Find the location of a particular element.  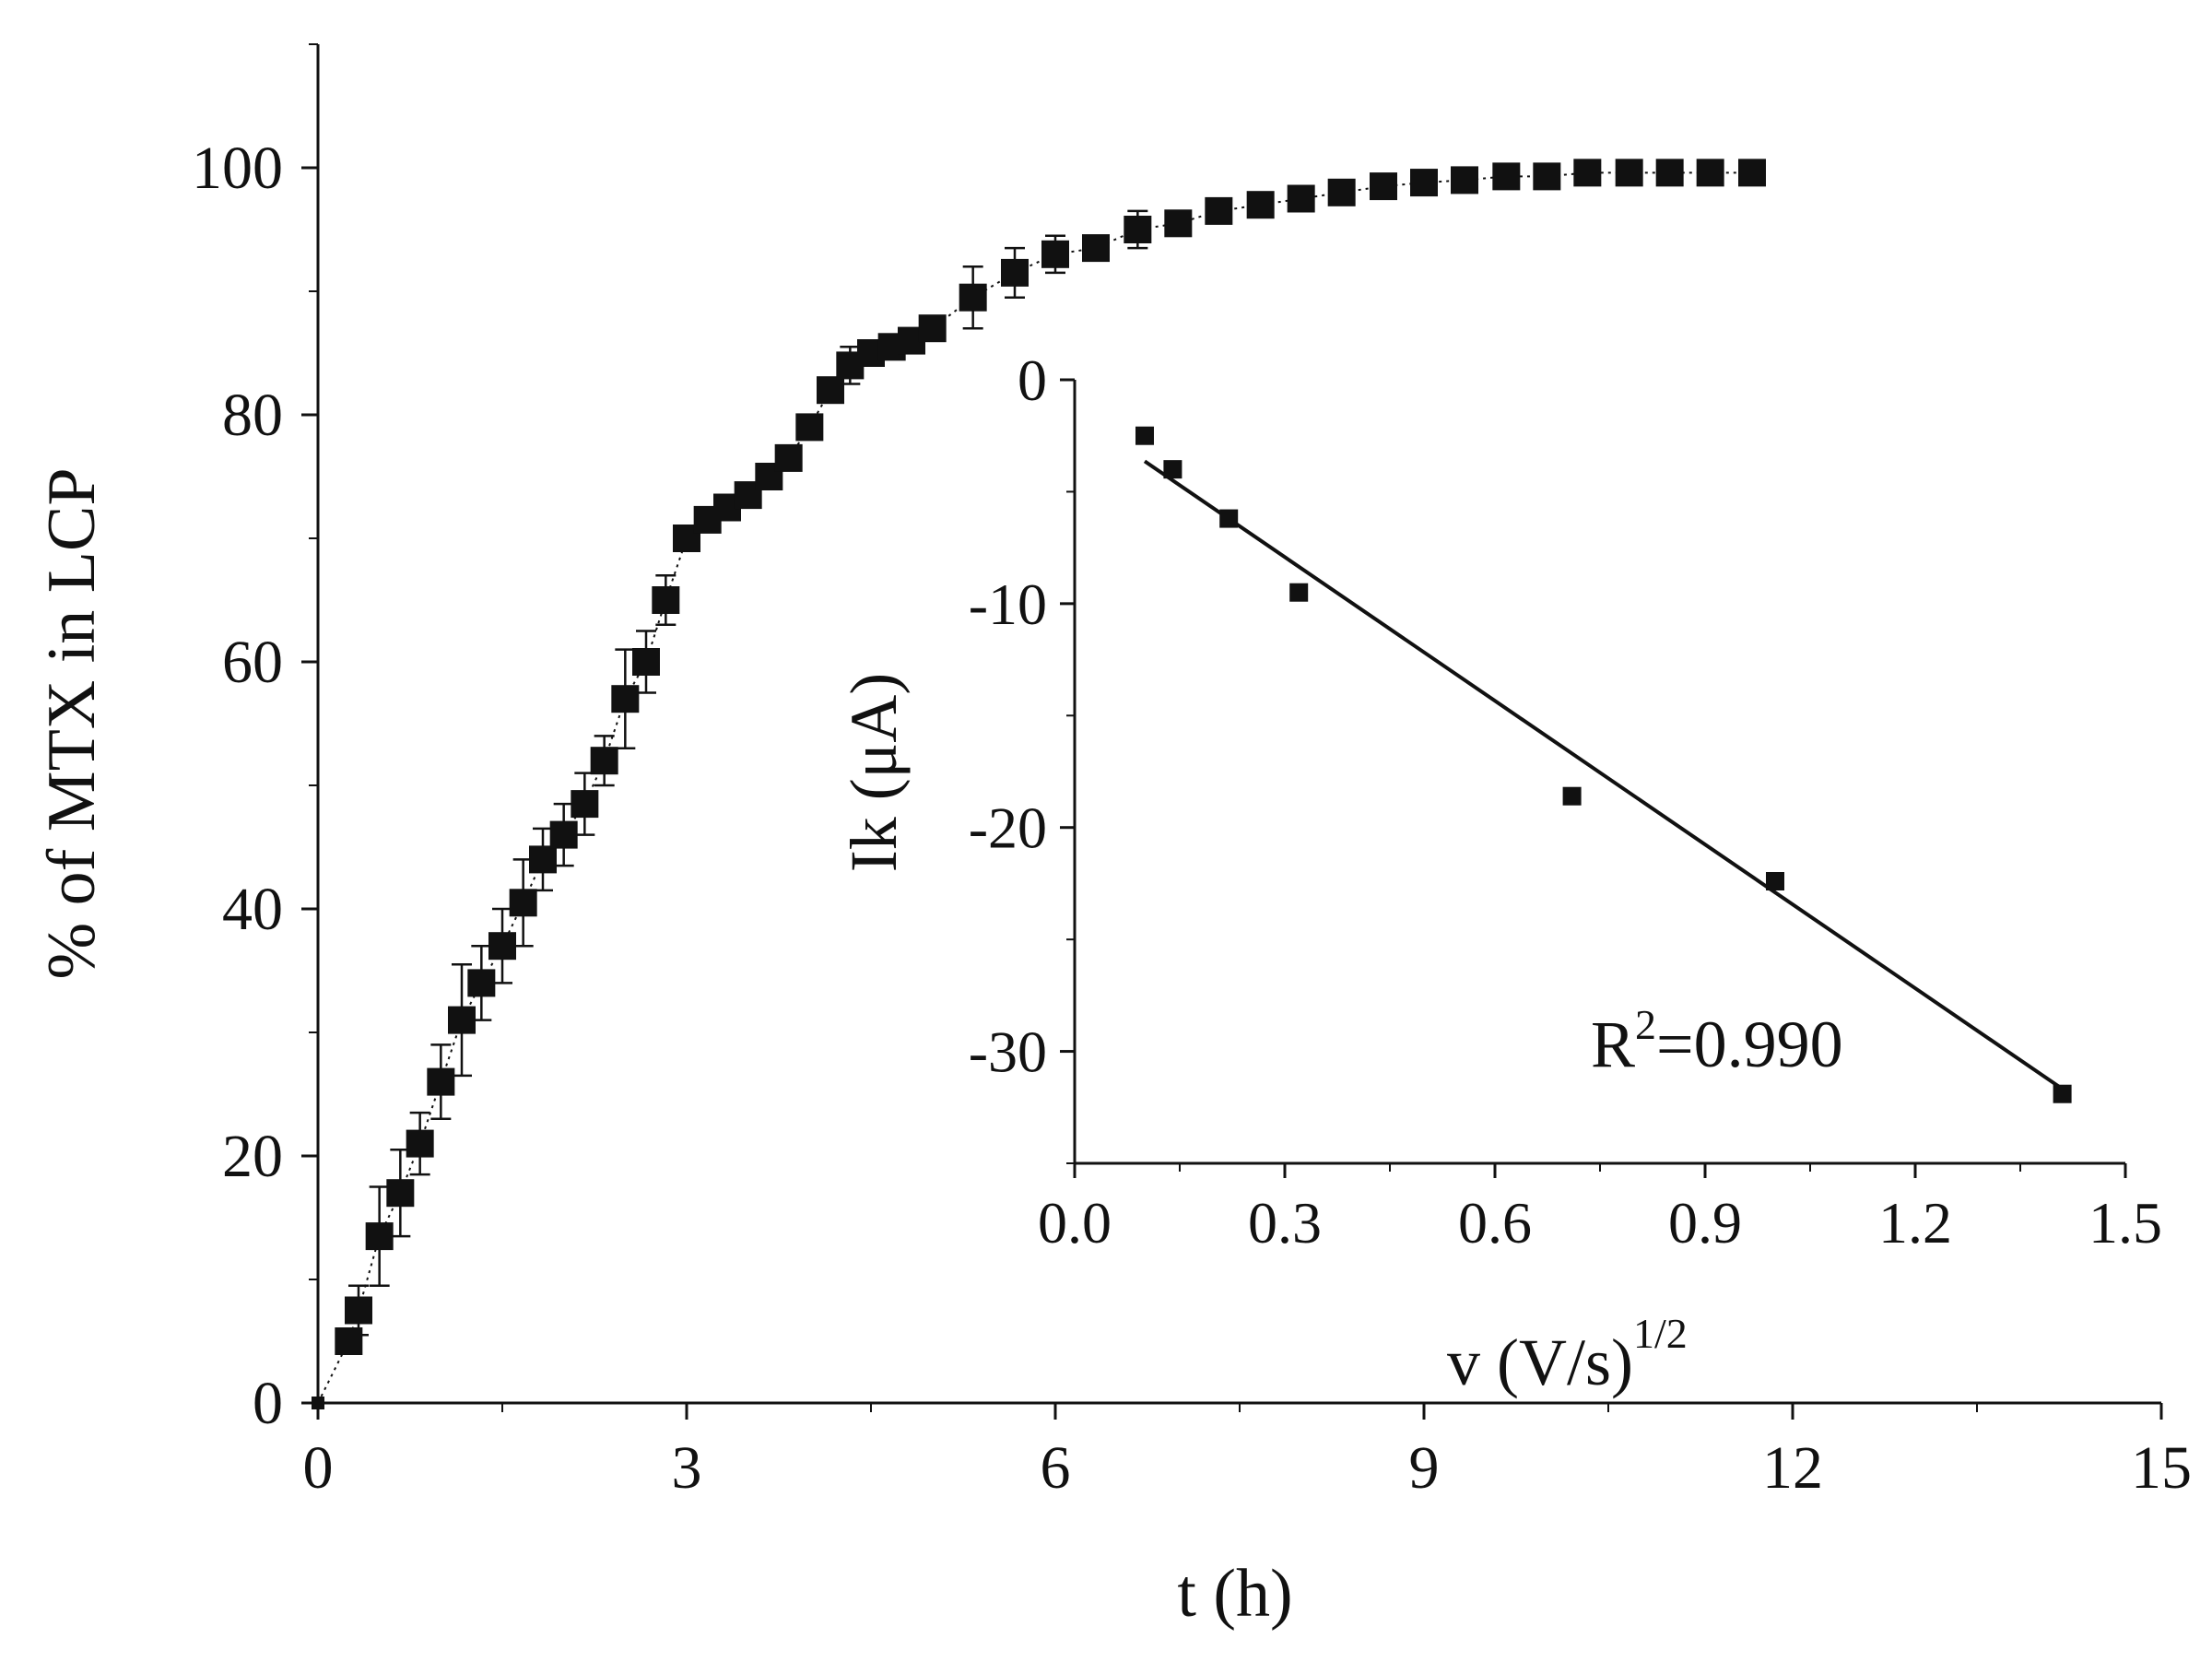

inset-x-axis-label: v (V/s)1/2 is located at coordinates (1567, 1354).